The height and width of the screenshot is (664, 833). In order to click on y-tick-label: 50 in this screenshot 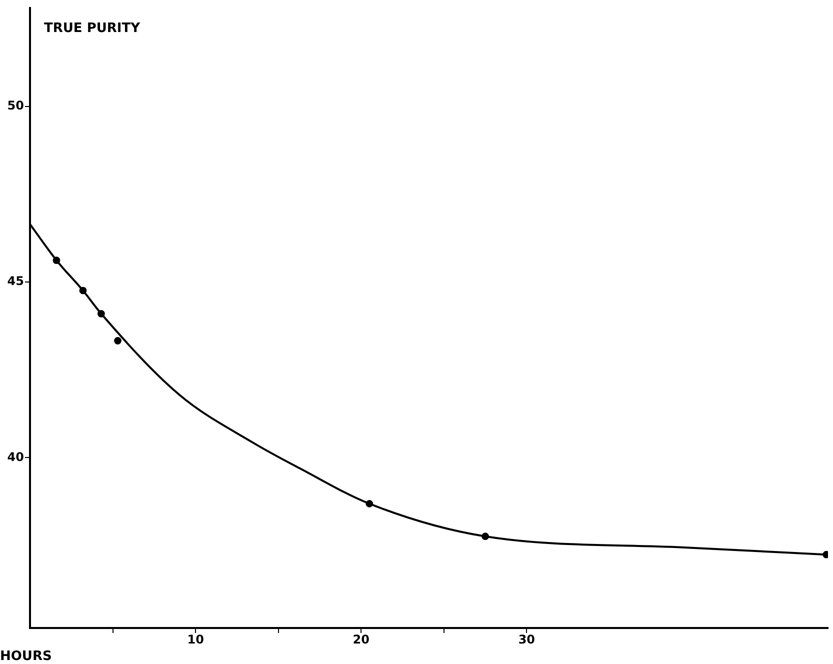, I will do `click(15, 105)`.